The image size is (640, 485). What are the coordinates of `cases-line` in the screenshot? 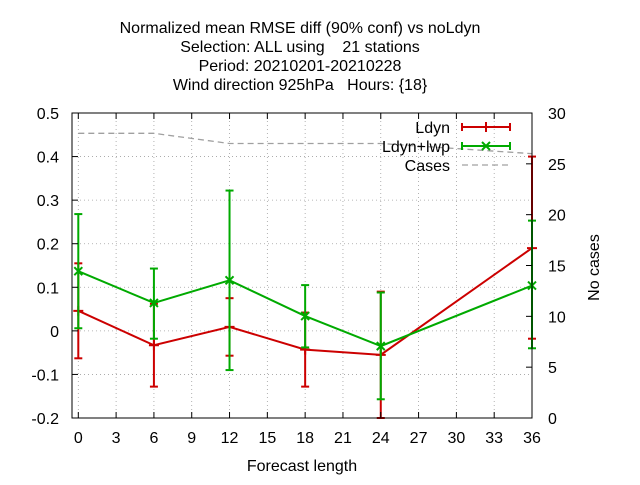 It's located at (305, 143).